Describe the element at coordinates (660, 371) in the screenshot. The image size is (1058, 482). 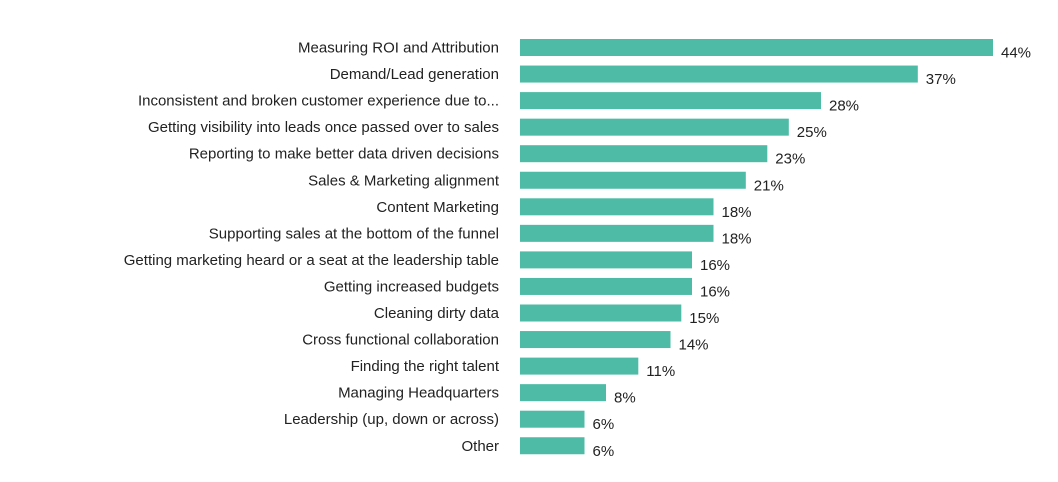
I see `value-label: 11%` at that location.